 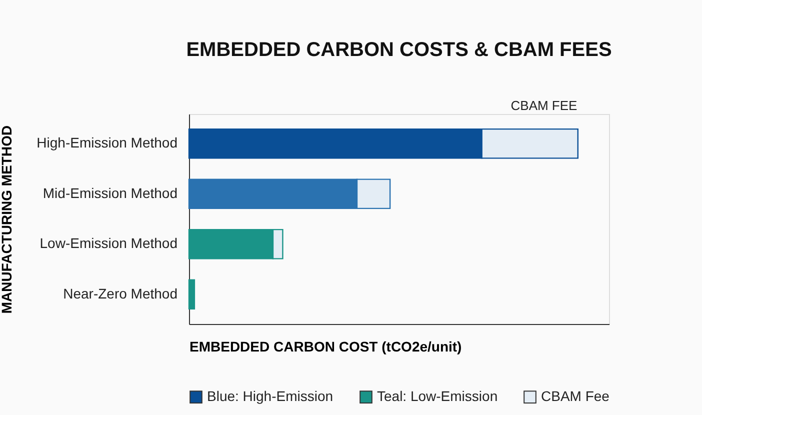 What do you see at coordinates (109, 243) in the screenshot?
I see `y-tick-label: Low-Emission Method` at bounding box center [109, 243].